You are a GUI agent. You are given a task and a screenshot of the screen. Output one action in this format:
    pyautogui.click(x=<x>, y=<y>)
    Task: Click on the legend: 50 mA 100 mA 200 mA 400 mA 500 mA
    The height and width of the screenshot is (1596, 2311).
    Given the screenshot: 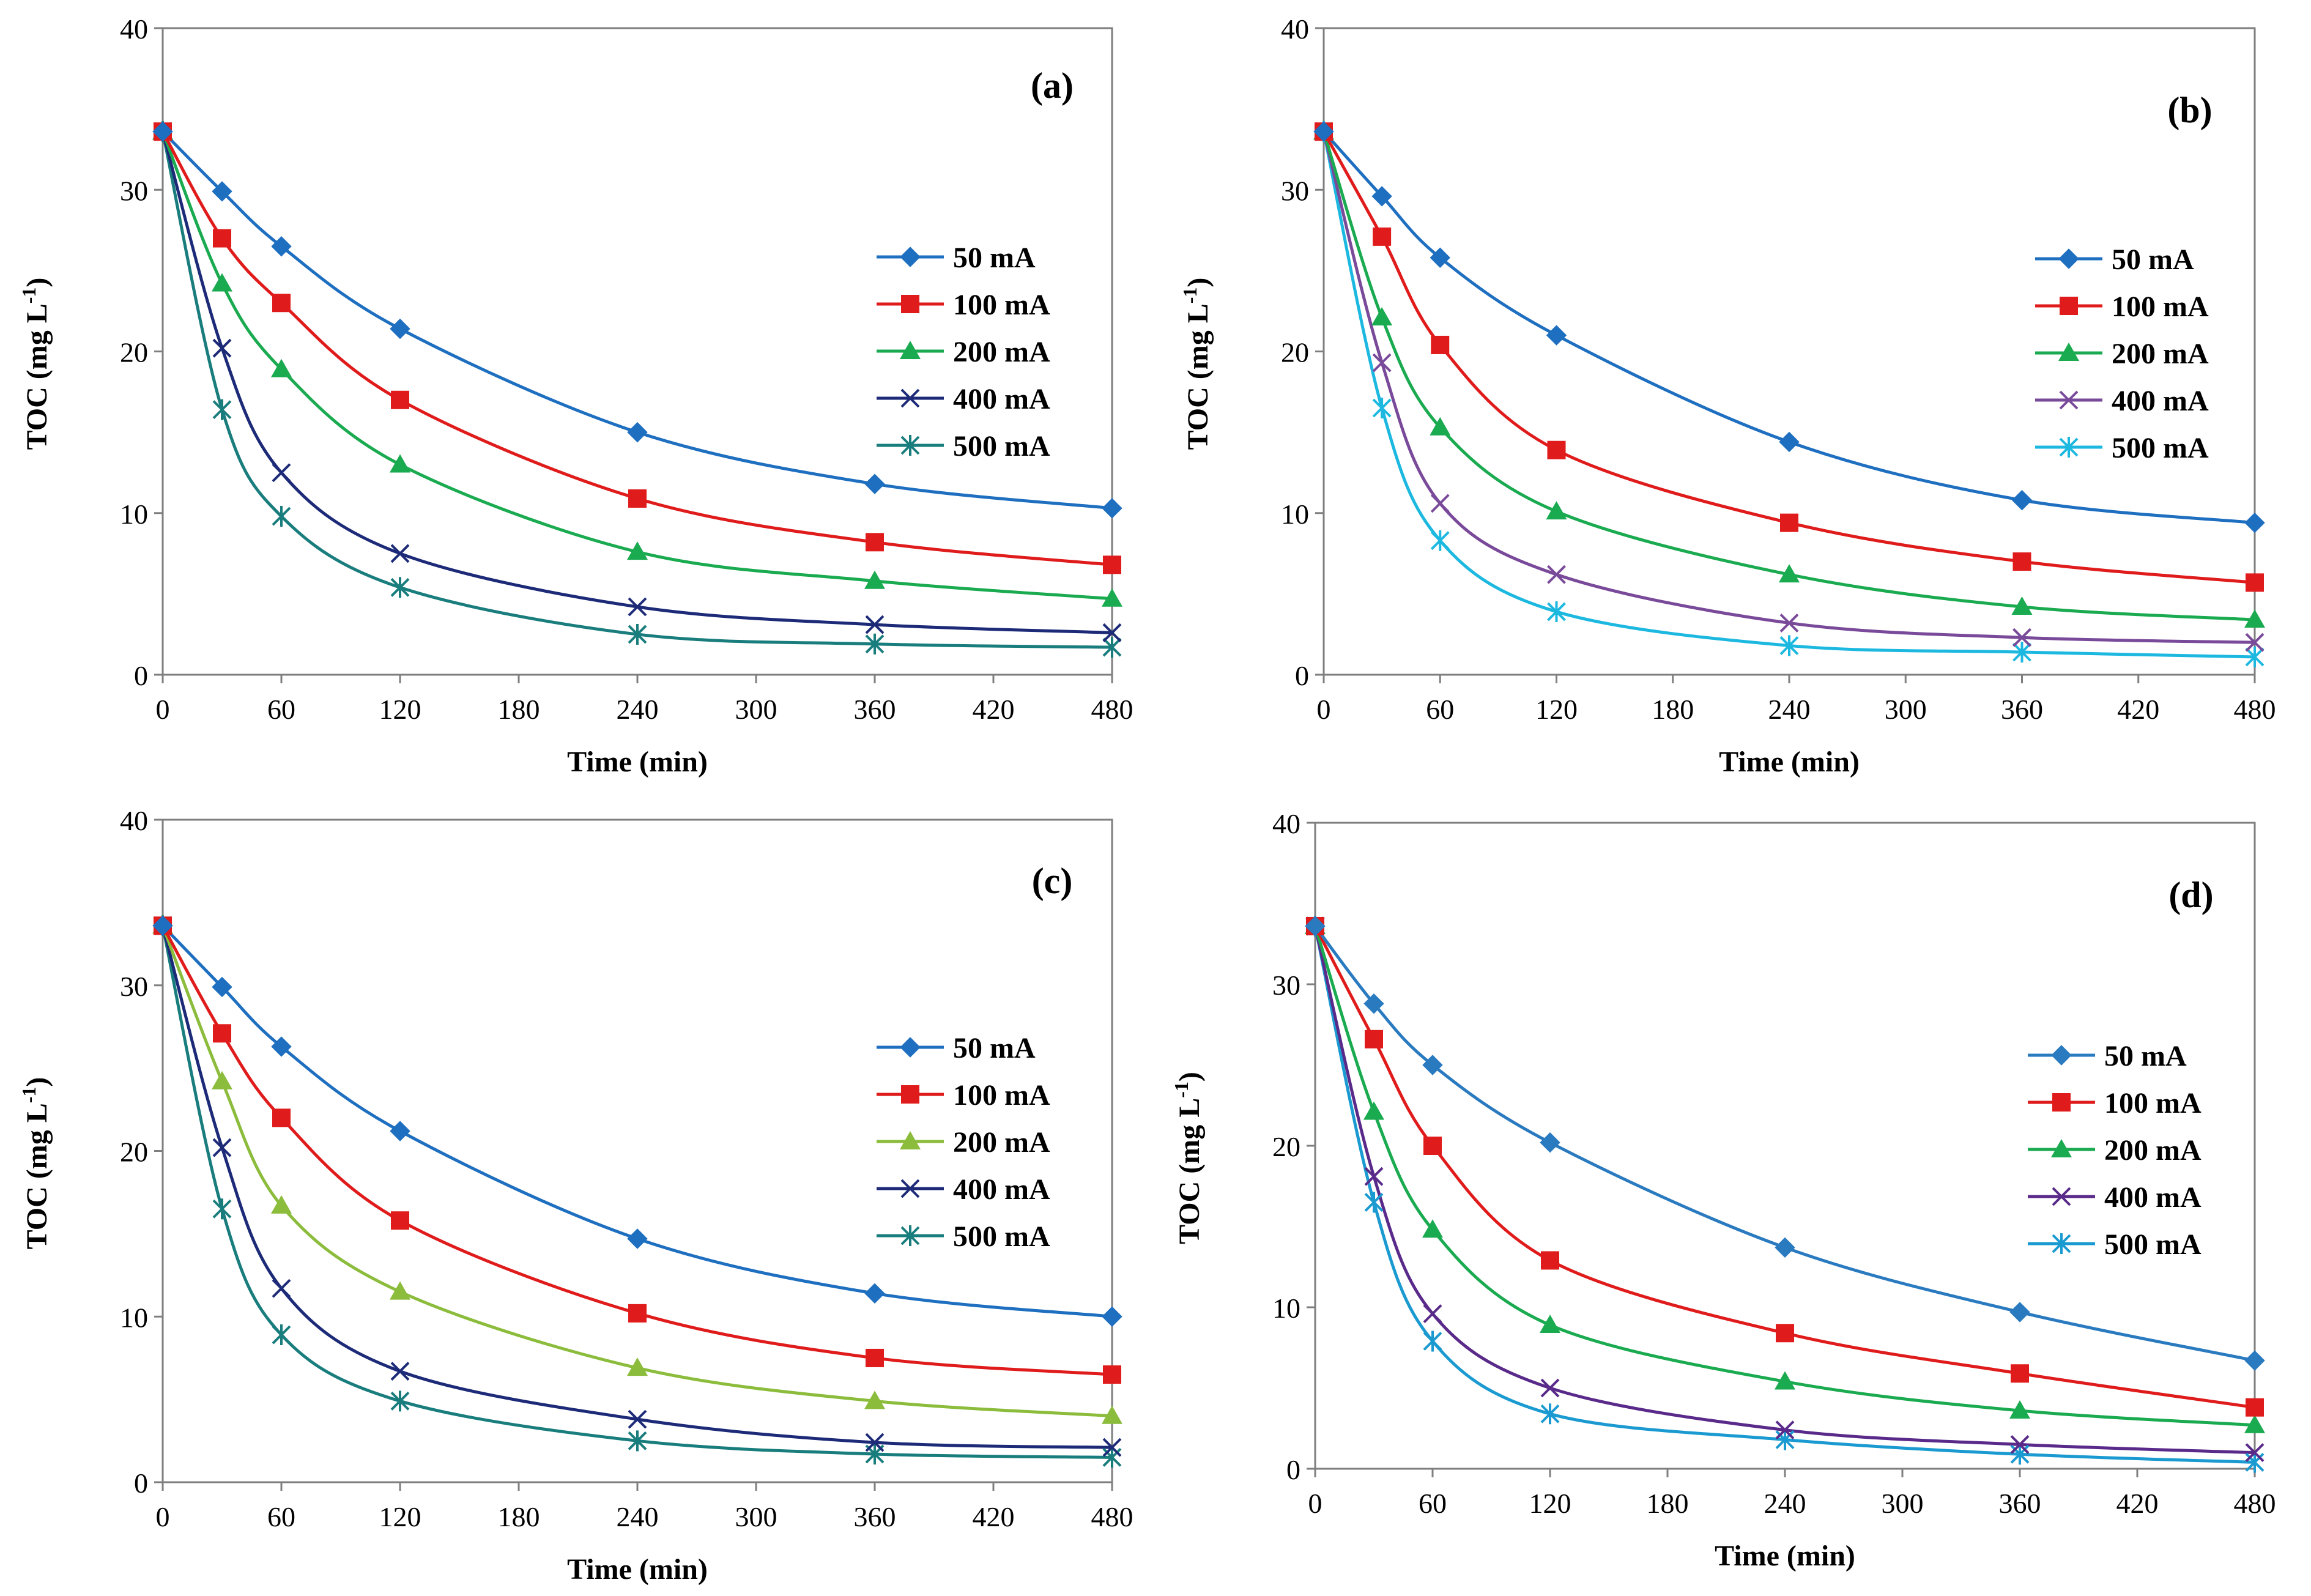 What is the action you would take?
    pyautogui.click(x=963, y=352)
    